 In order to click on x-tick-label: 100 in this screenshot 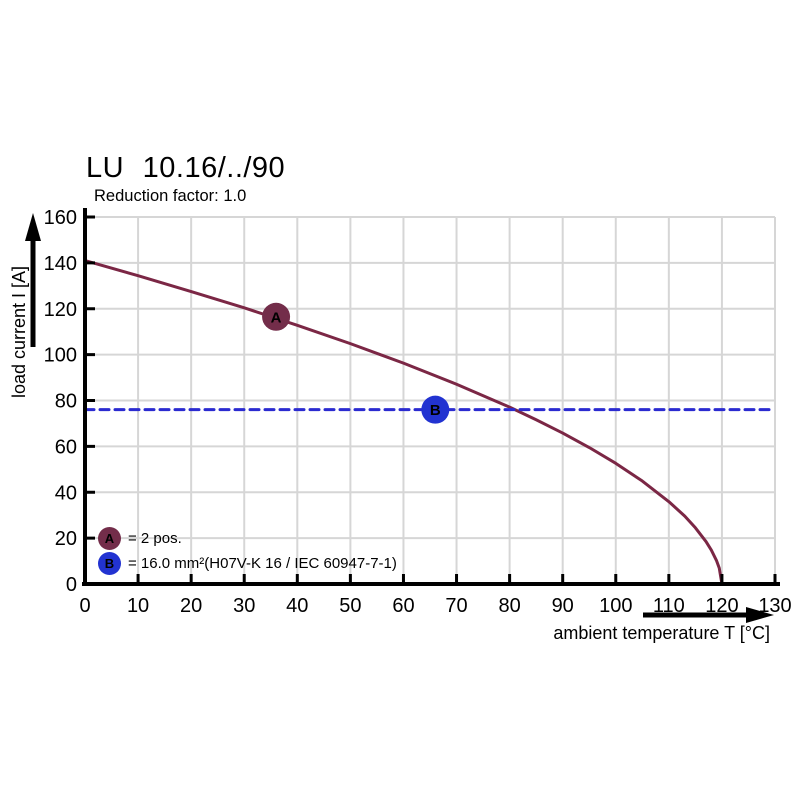, I will do `click(615, 606)`.